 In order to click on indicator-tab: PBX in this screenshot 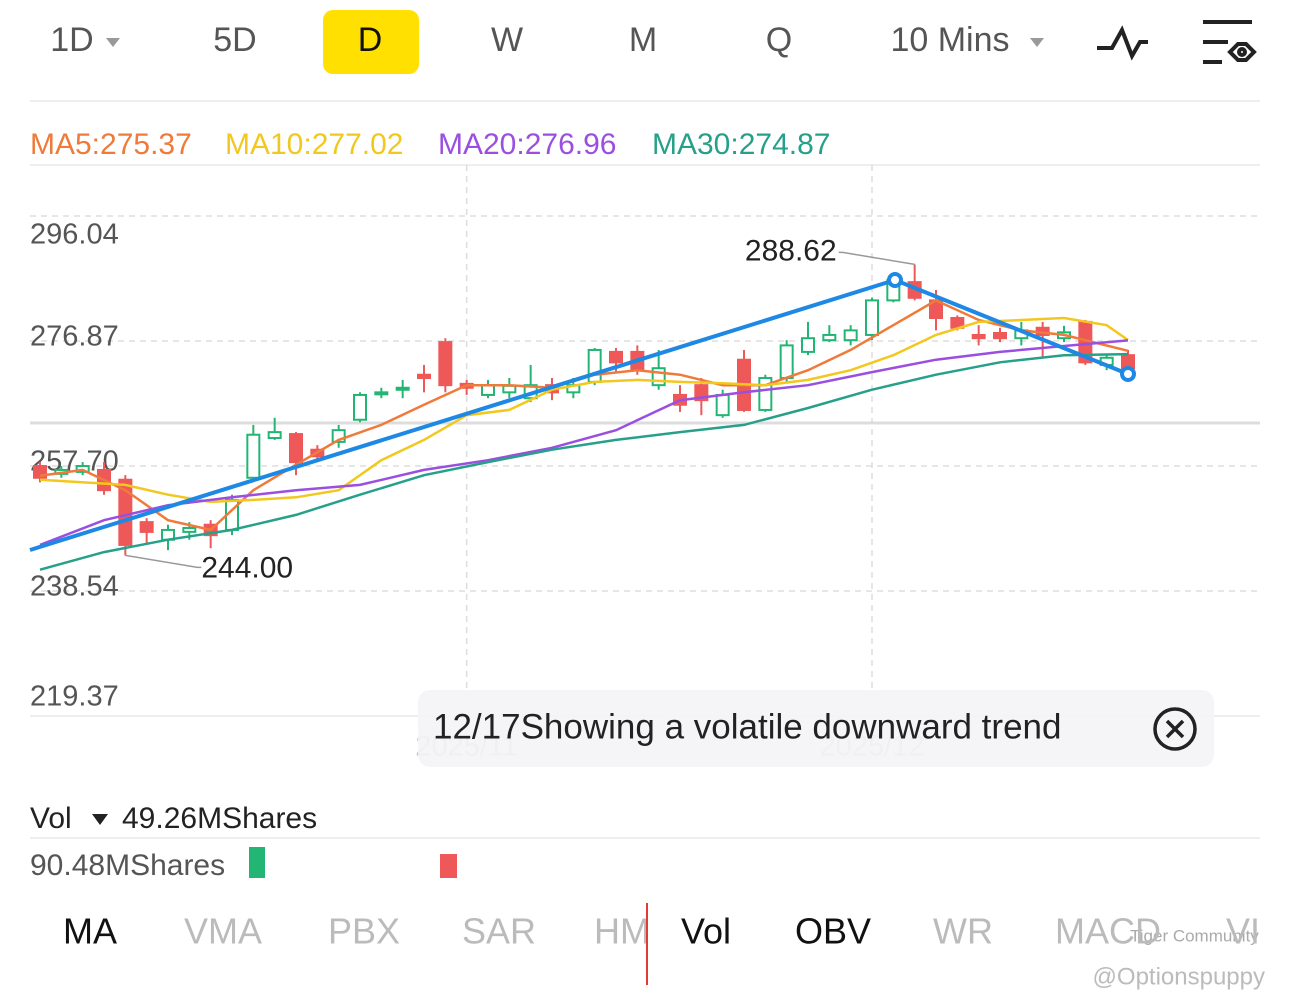, I will do `click(364, 931)`.